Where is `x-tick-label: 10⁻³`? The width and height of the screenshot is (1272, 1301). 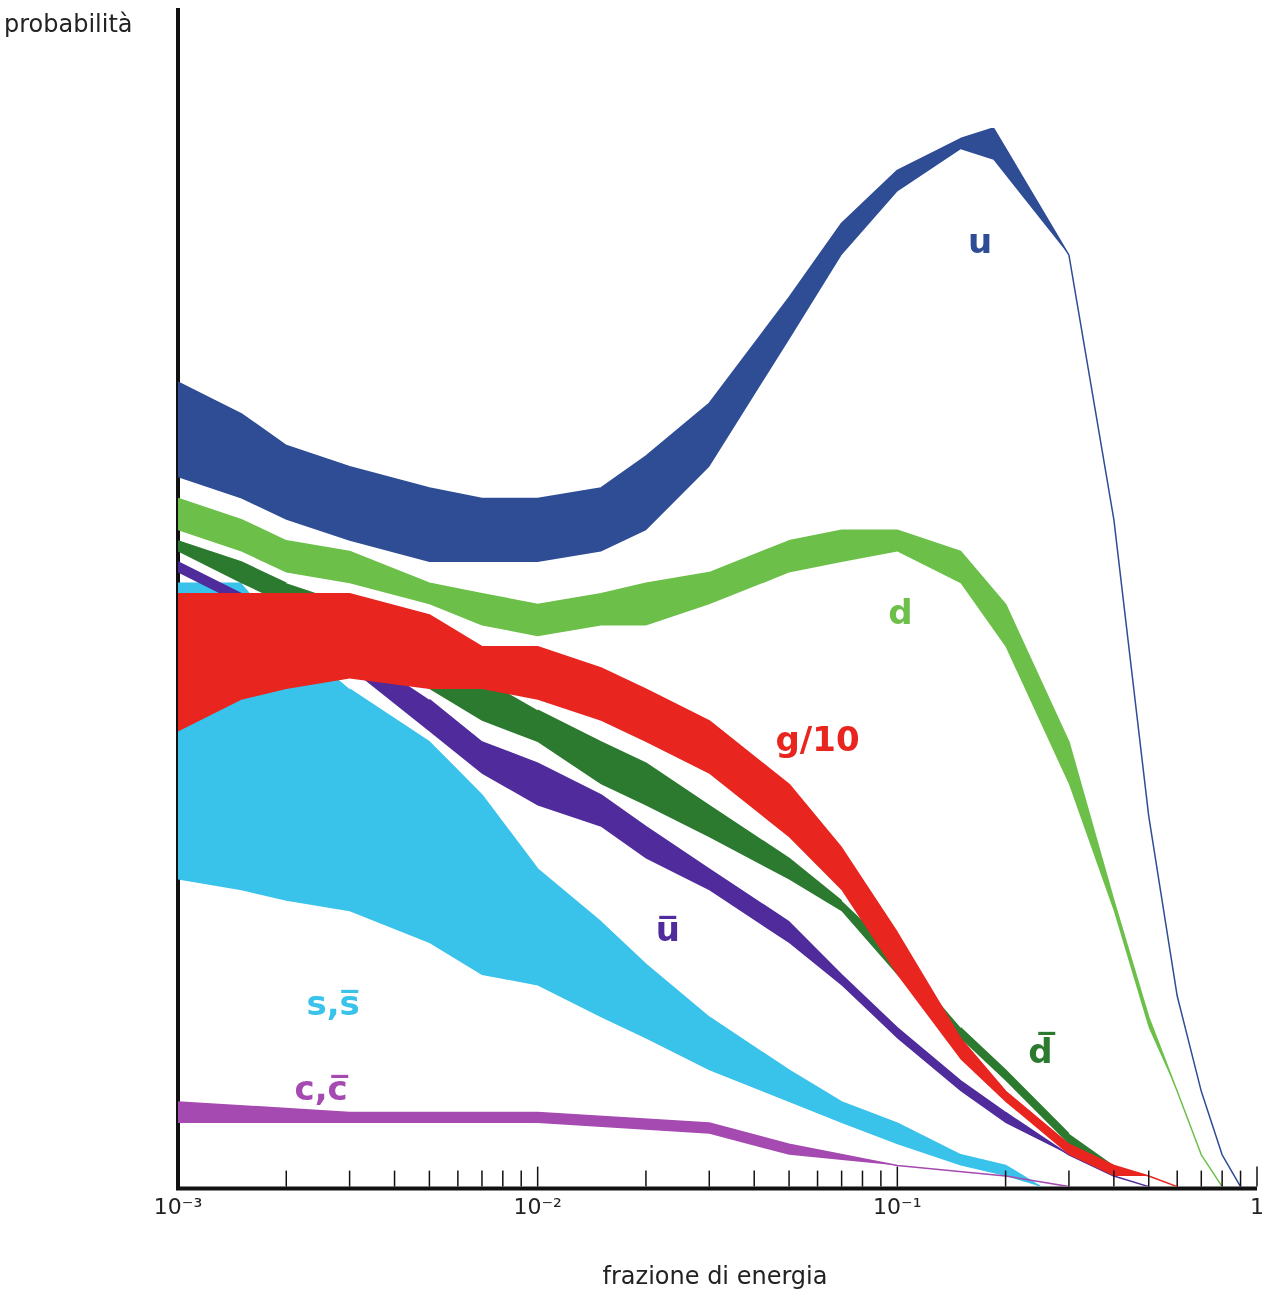
x-tick-label: 10⁻³ is located at coordinates (178, 1206).